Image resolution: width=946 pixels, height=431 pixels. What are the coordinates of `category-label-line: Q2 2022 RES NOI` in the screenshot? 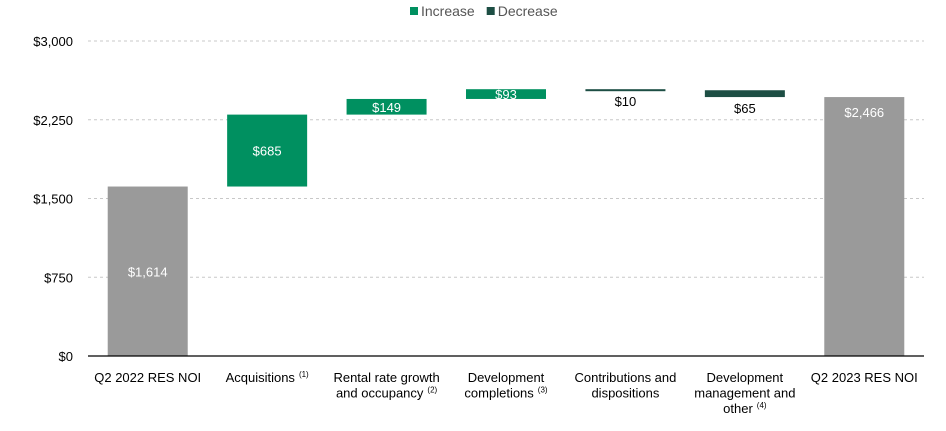 It's located at (147, 377).